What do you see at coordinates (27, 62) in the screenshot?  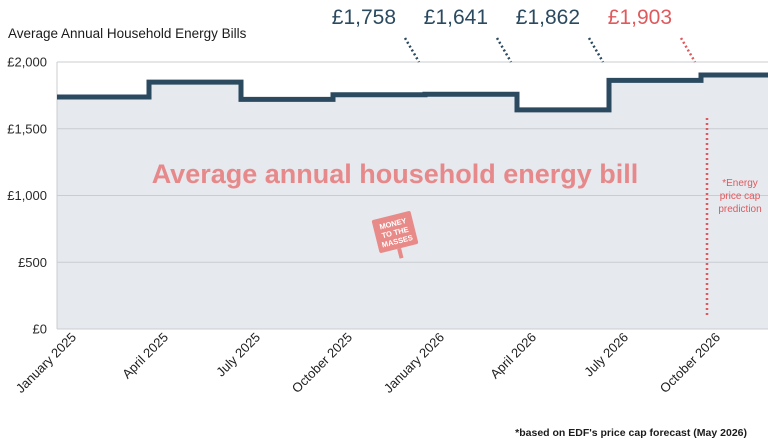 I see `y-tick-label: £2,000` at bounding box center [27, 62].